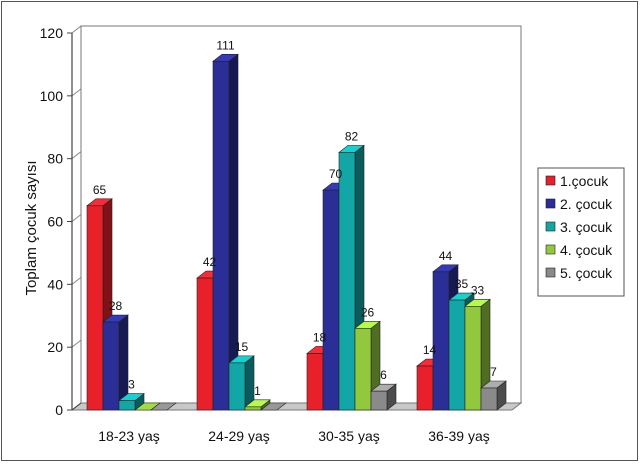  I want to click on data-label: 3, so click(131, 385).